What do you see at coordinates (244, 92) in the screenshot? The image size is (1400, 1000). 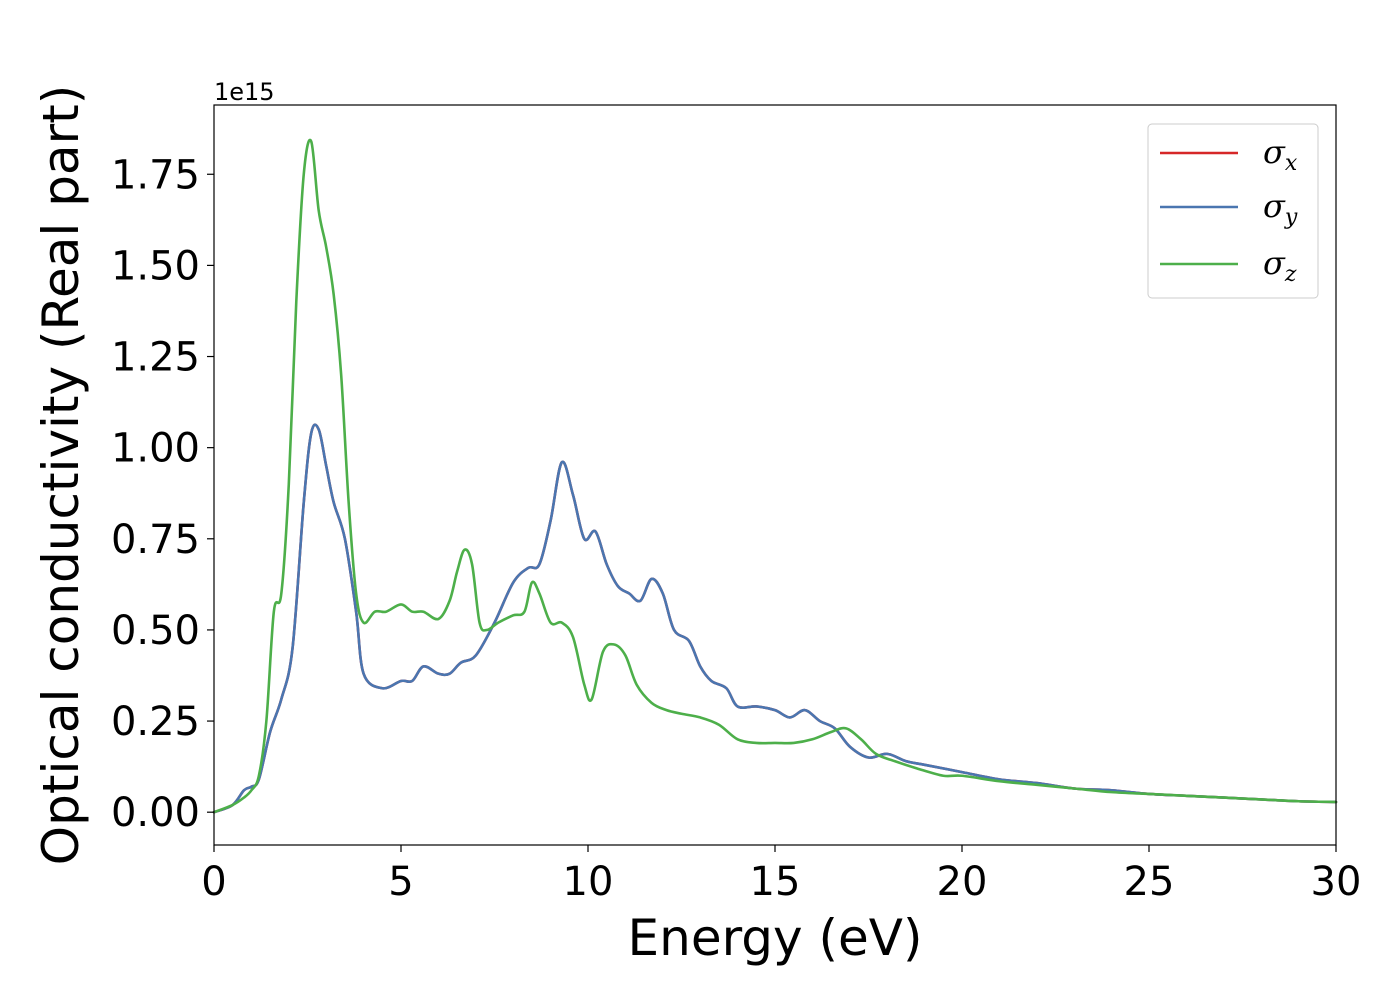 I see `y-offset-label: 1e15` at bounding box center [244, 92].